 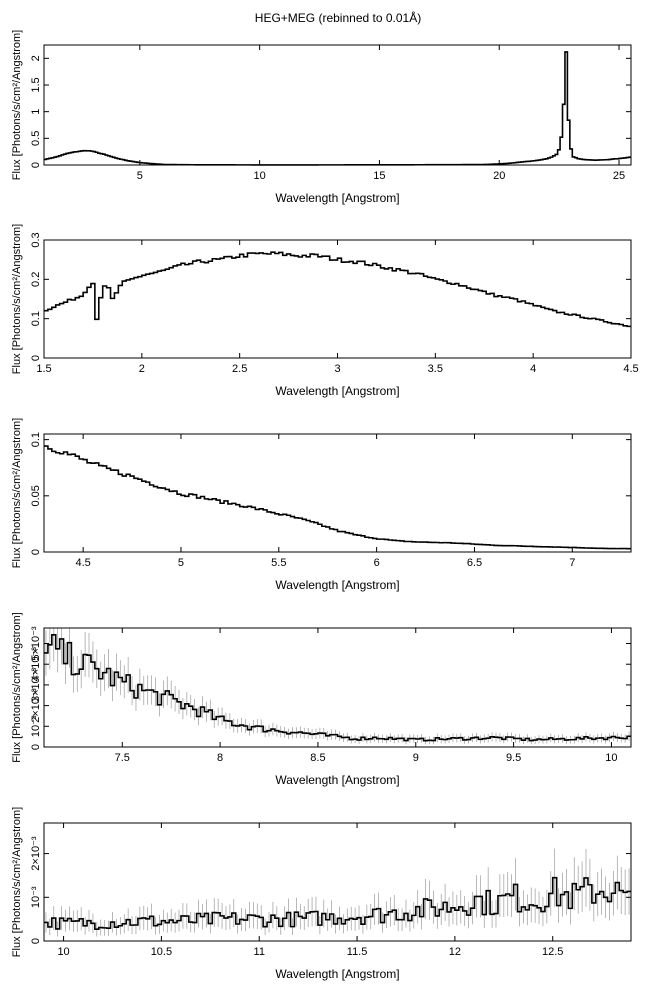 I want to click on x-tick-label: 7, so click(x=572, y=563).